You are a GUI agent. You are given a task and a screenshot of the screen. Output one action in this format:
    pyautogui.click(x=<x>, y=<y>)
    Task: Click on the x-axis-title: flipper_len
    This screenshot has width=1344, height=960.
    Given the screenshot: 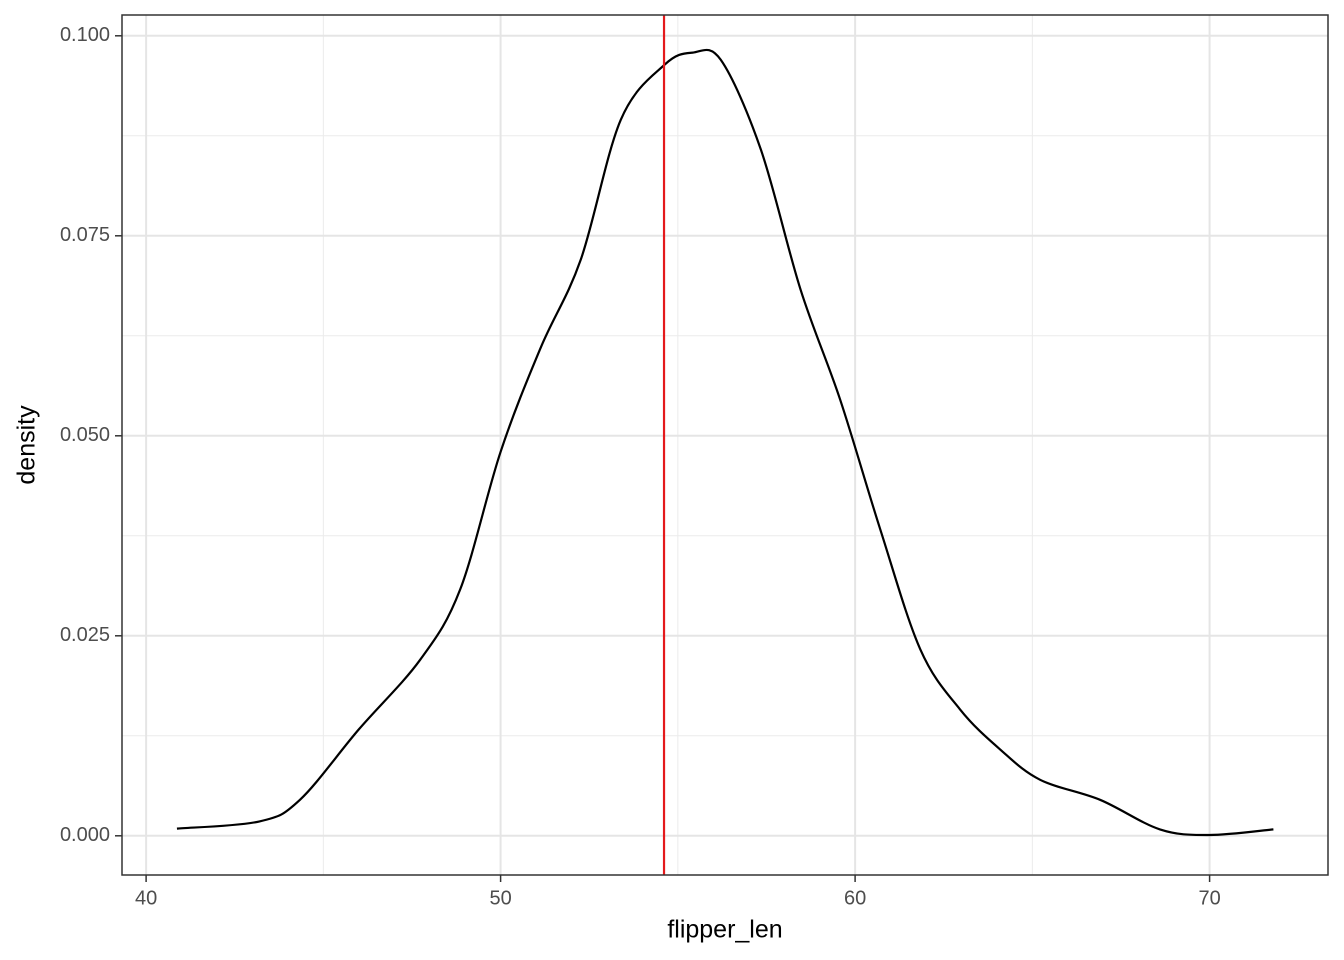 What is the action you would take?
    pyautogui.click(x=724, y=930)
    